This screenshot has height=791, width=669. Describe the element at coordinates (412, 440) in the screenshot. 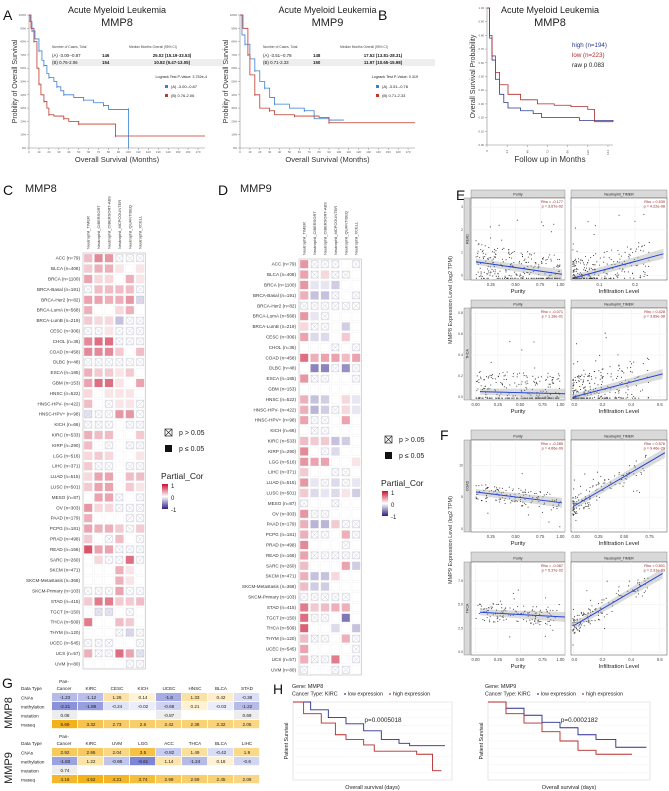

I see `legend-label: p > 0.05` at that location.